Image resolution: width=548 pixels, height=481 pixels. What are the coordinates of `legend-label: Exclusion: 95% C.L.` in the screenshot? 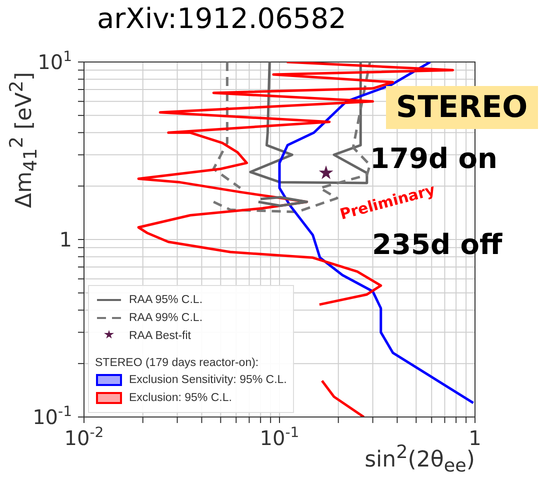 It's located at (180, 398).